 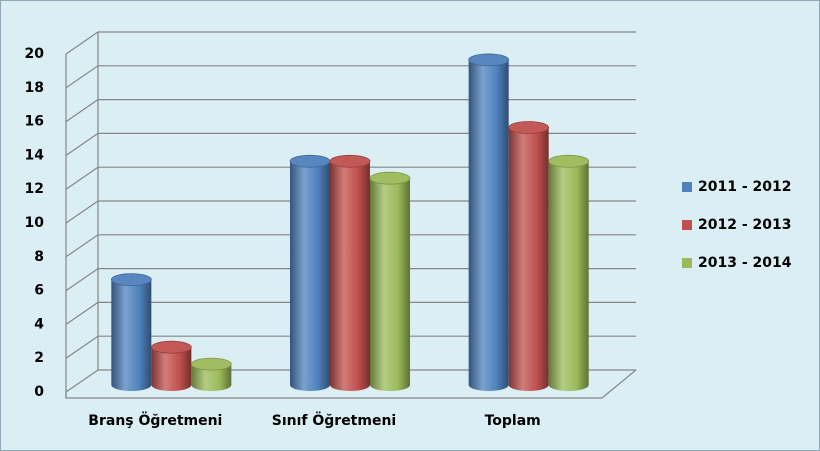 I want to click on legend-label: 2013 - 2014, so click(x=745, y=263).